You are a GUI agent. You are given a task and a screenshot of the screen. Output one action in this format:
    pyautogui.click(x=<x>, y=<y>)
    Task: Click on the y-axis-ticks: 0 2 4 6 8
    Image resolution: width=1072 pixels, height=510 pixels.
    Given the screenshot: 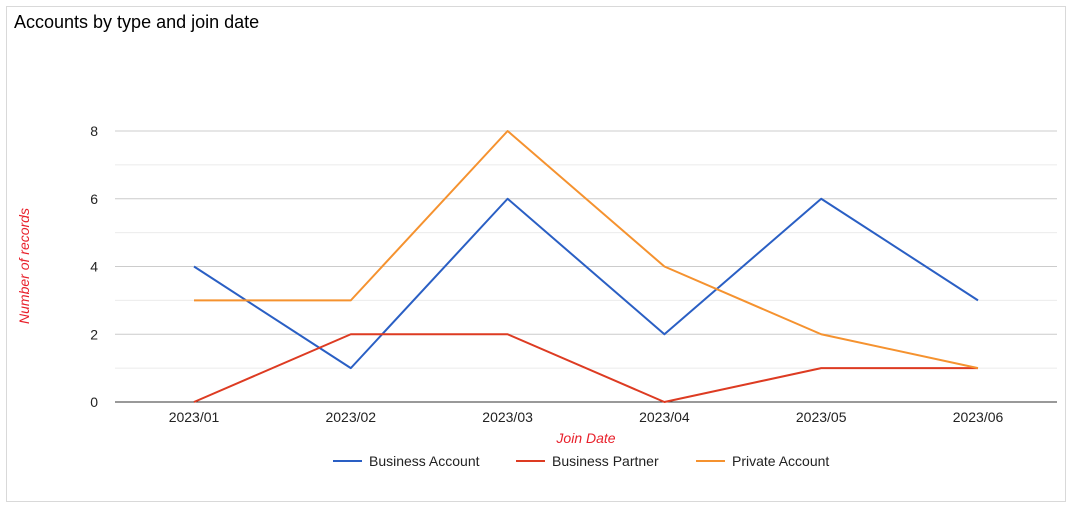 What is the action you would take?
    pyautogui.click(x=94, y=266)
    